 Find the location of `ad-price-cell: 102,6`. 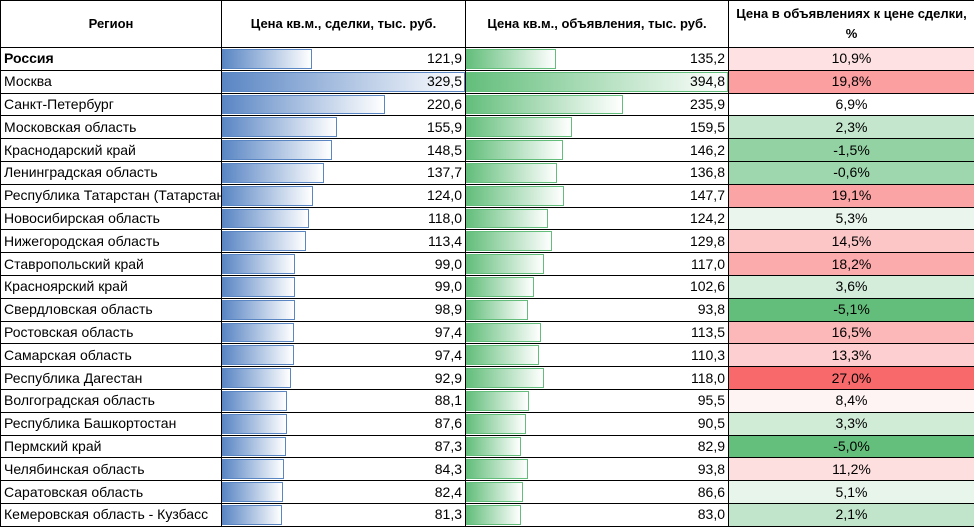

ad-price-cell: 102,6 is located at coordinates (597, 286).